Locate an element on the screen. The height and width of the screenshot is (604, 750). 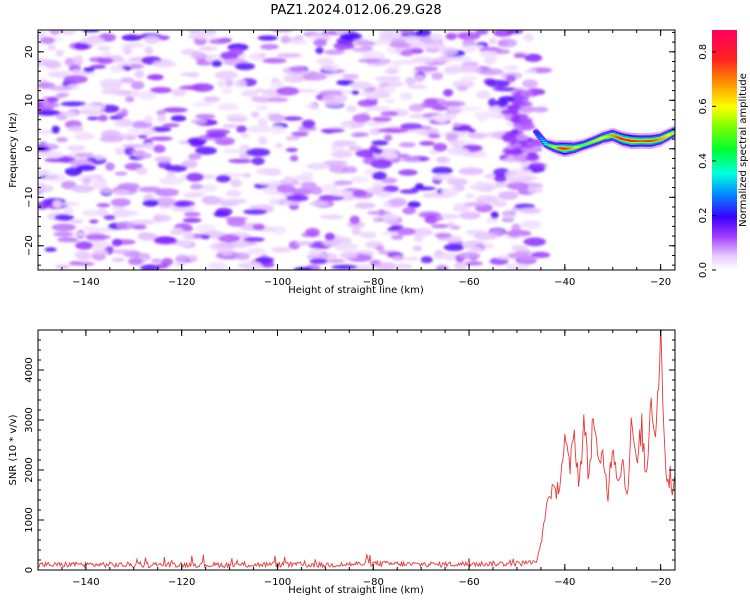
spectrogram-ylabel: Frequency (Hz) is located at coordinates (13, 150).